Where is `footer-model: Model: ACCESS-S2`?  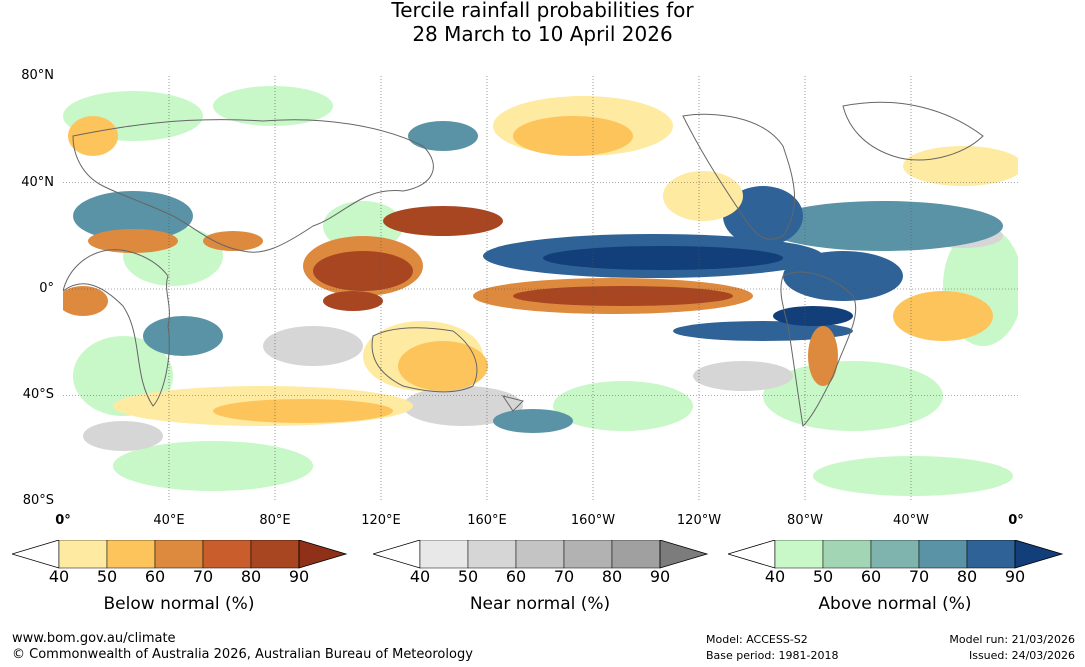 footer-model: Model: ACCESS-S2 is located at coordinates (757, 639).